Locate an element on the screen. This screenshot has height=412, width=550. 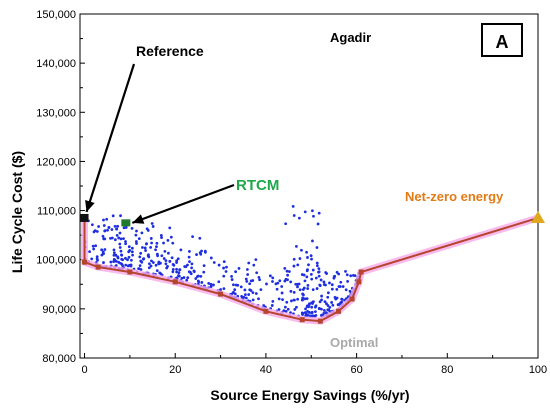
x-axis: 0 20 40 60 80 100 is located at coordinates (314, 364).